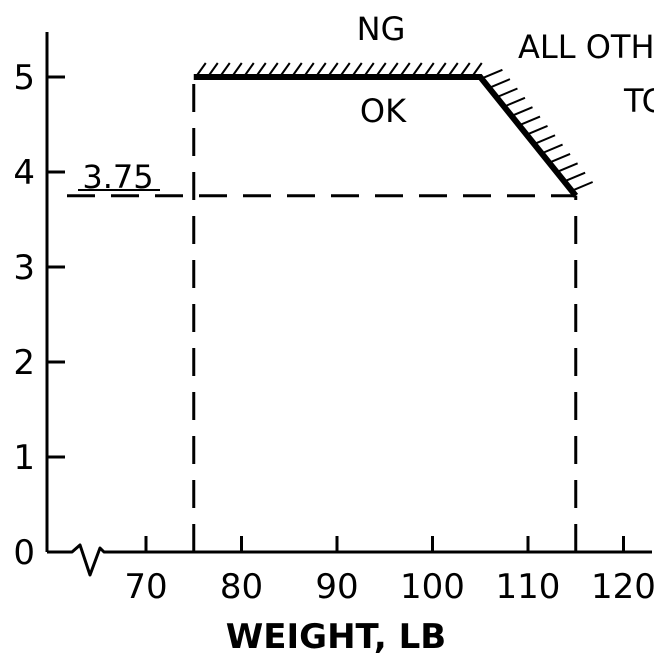 The width and height of the screenshot is (654, 659). Describe the element at coordinates (381, 29) in the screenshot. I see `ng-label: NG` at that location.